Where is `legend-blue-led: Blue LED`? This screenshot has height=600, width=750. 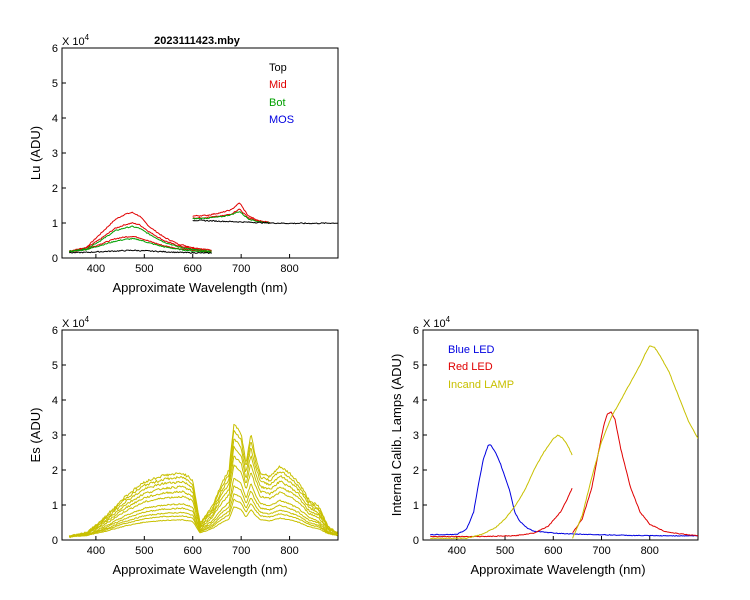
legend-blue-led: Blue LED is located at coordinates (471, 350).